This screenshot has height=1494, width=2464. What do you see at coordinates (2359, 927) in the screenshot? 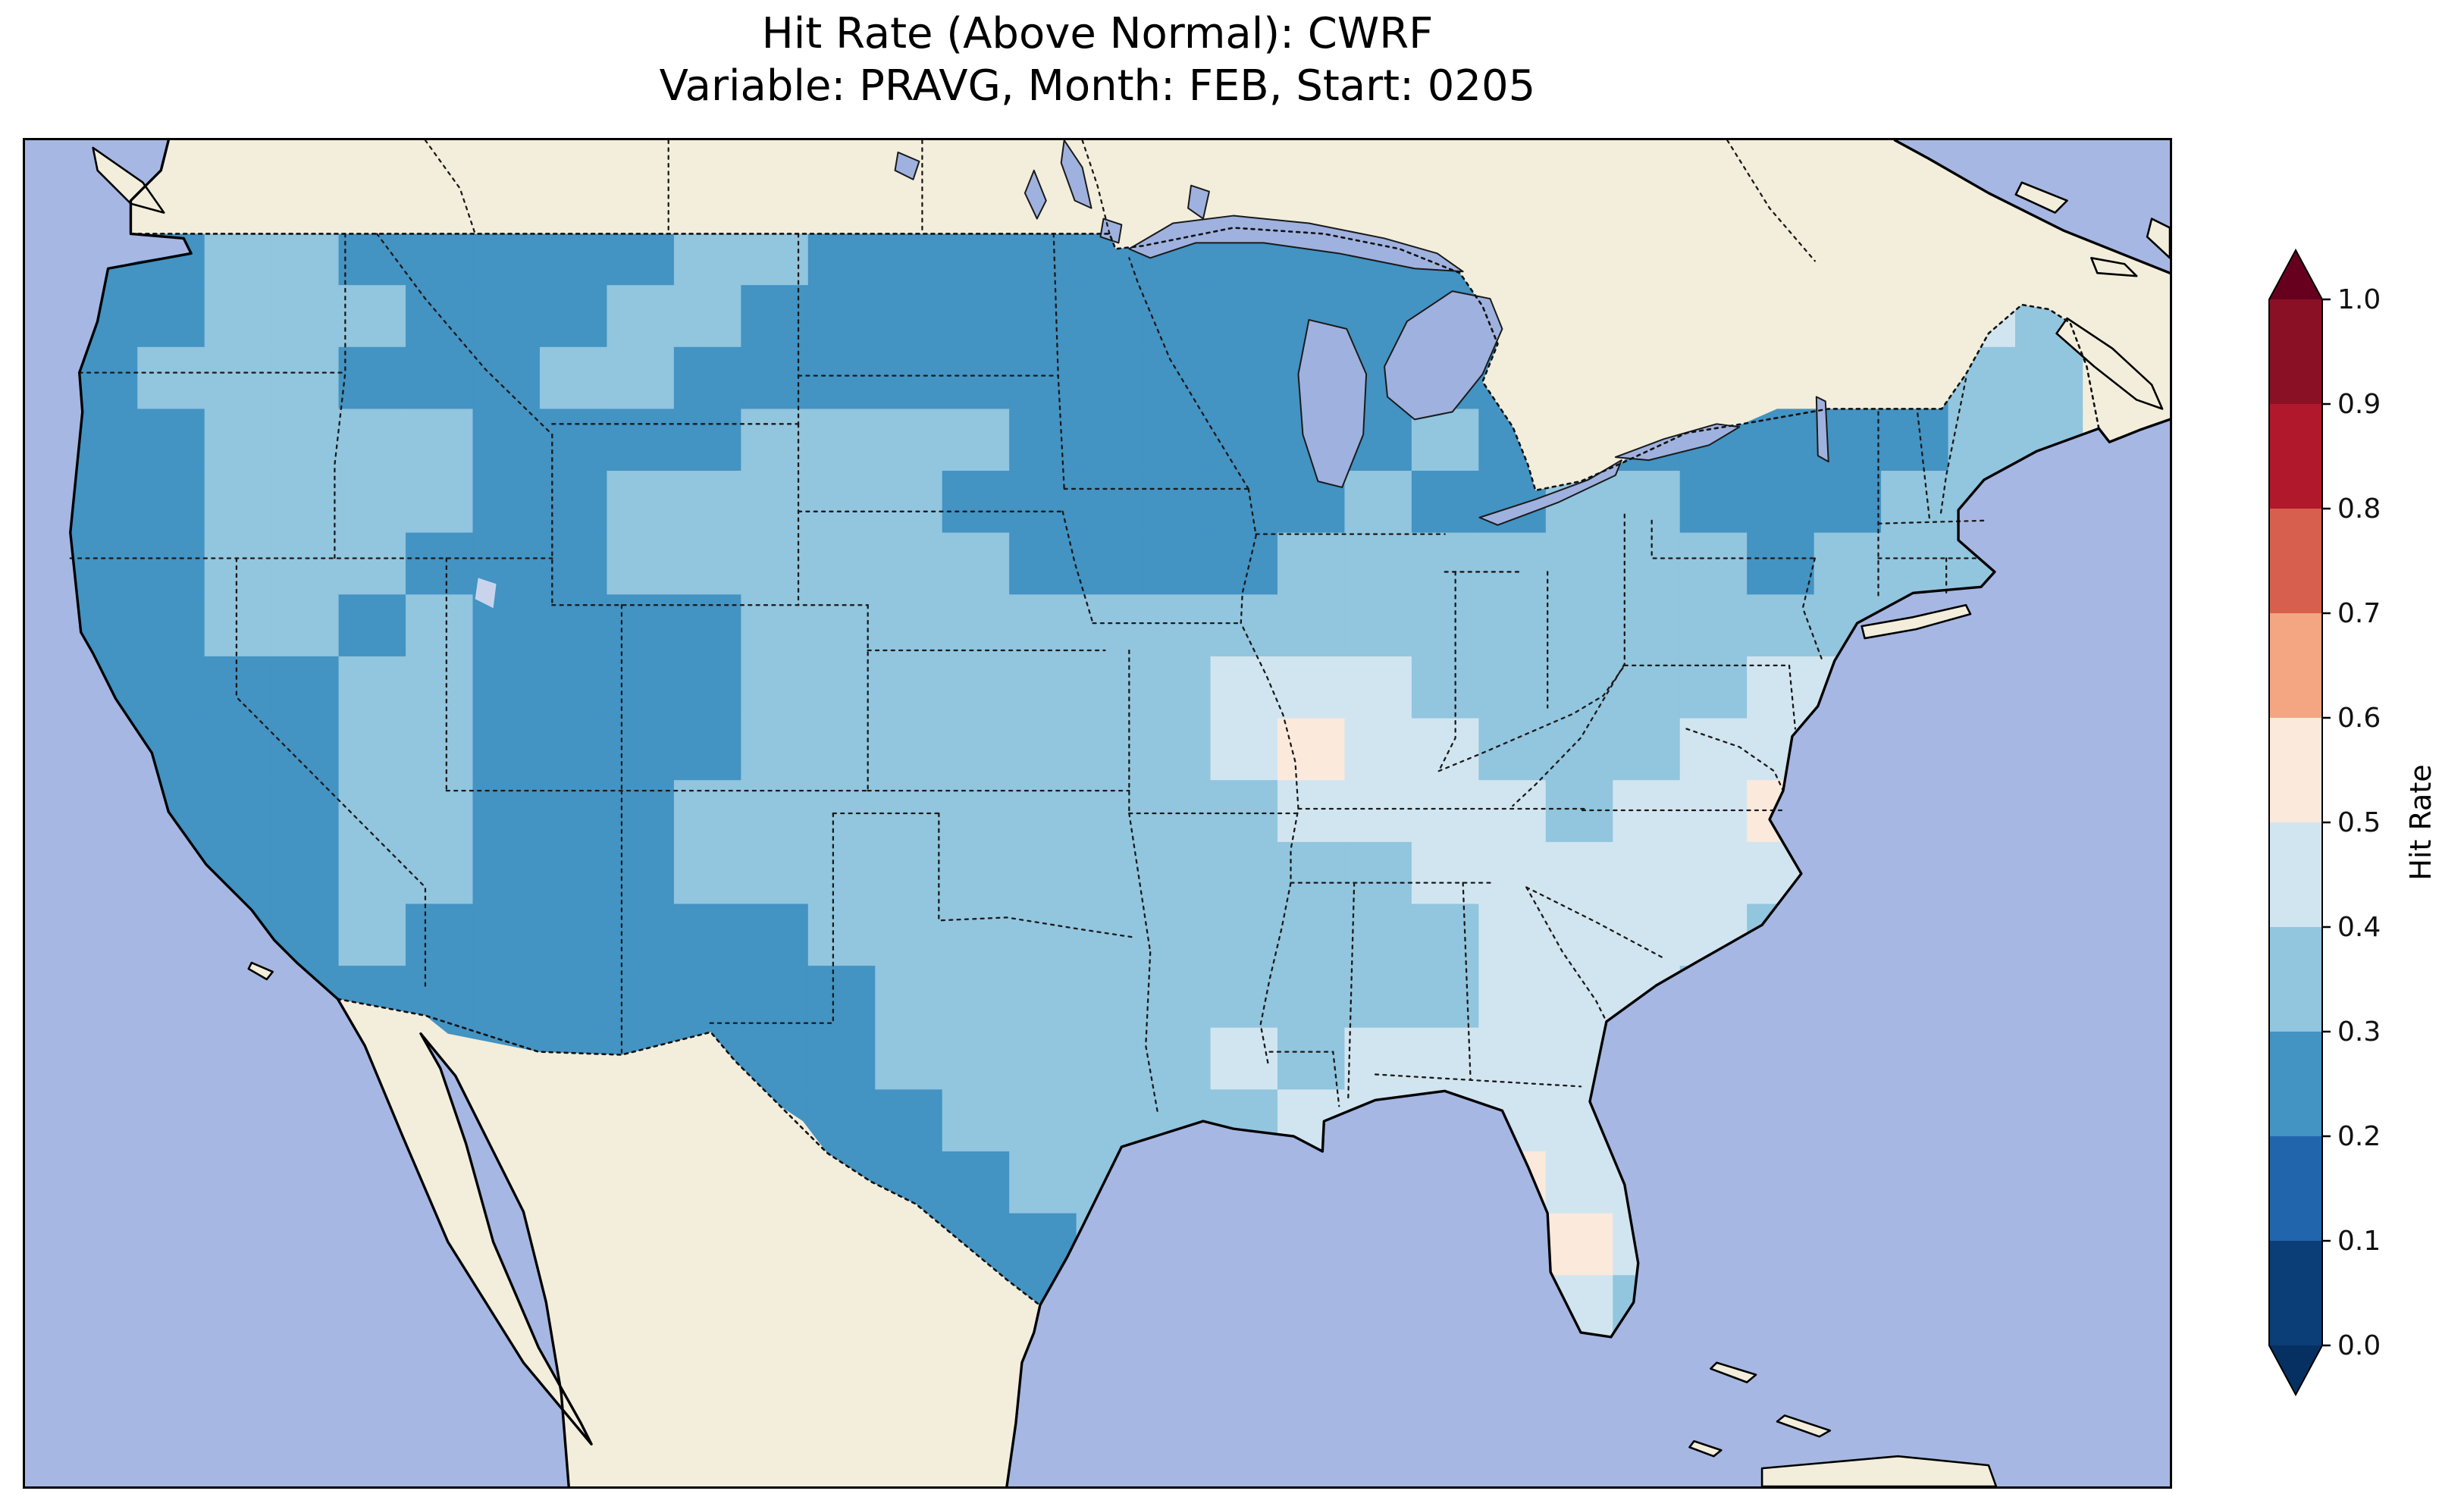
I see `colorbar-tick-label: 0.4` at bounding box center [2359, 927].